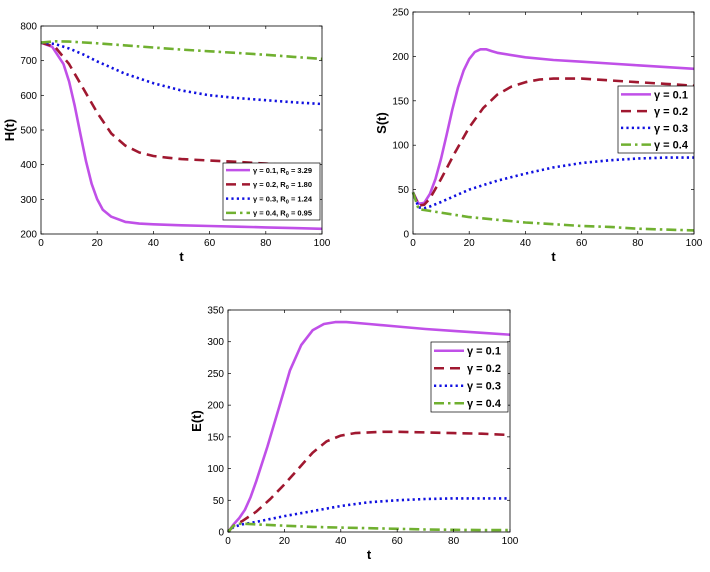  I want to click on legend-label-4: γ = 0.4, R0 = 0.95, so click(282, 214).